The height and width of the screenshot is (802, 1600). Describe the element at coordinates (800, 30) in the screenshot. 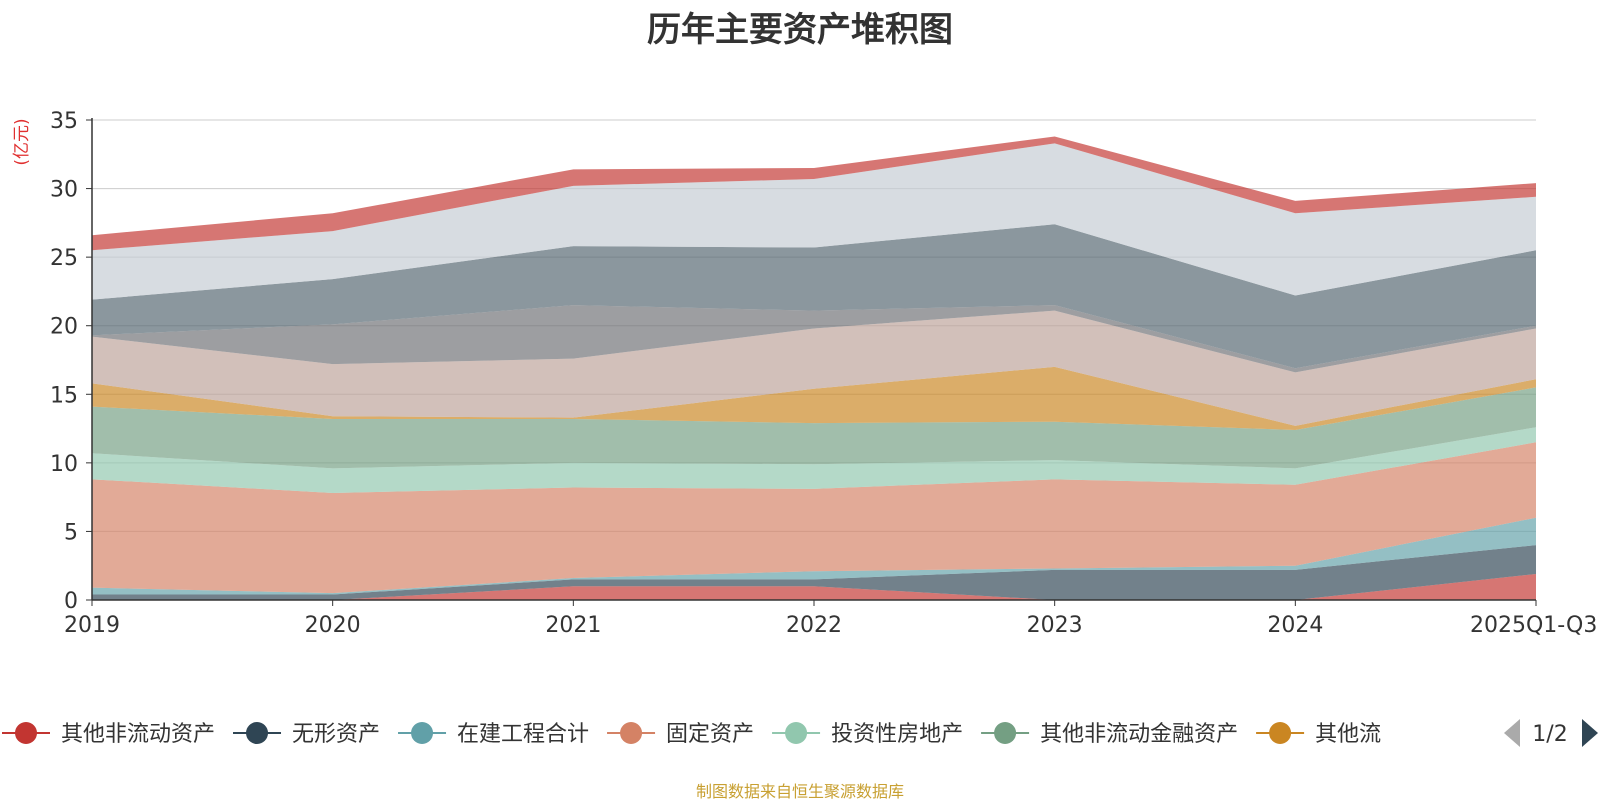

I see `chart-title: 历年主要资产堆积图` at that location.